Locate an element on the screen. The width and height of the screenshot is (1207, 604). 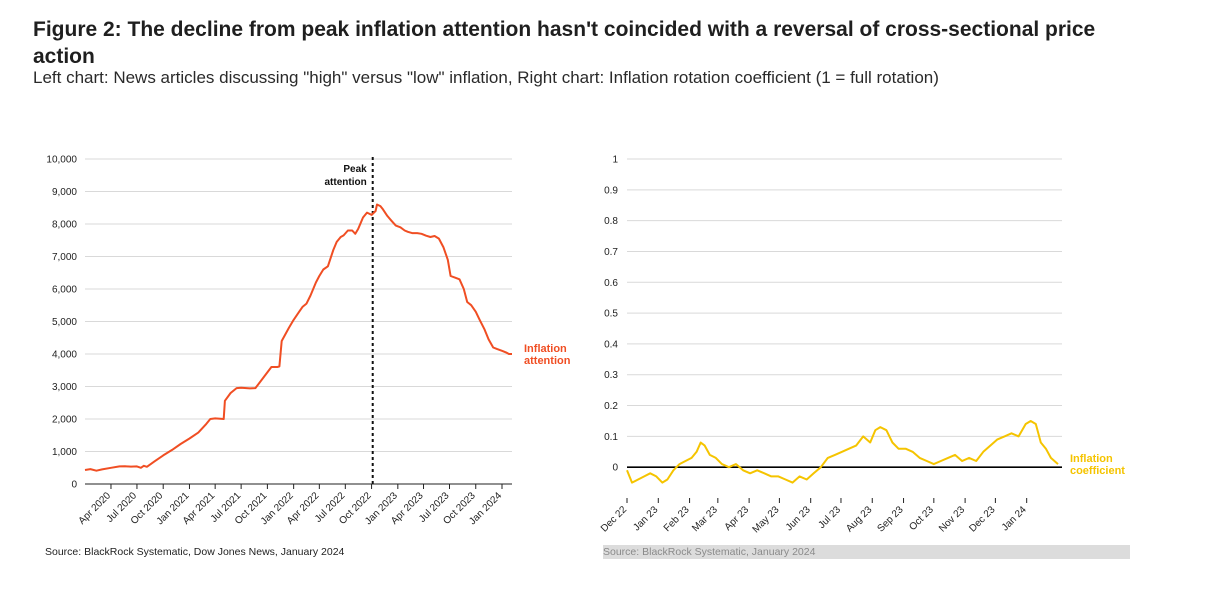
x-tick-label: Oct 23 is located at coordinates (921, 518).